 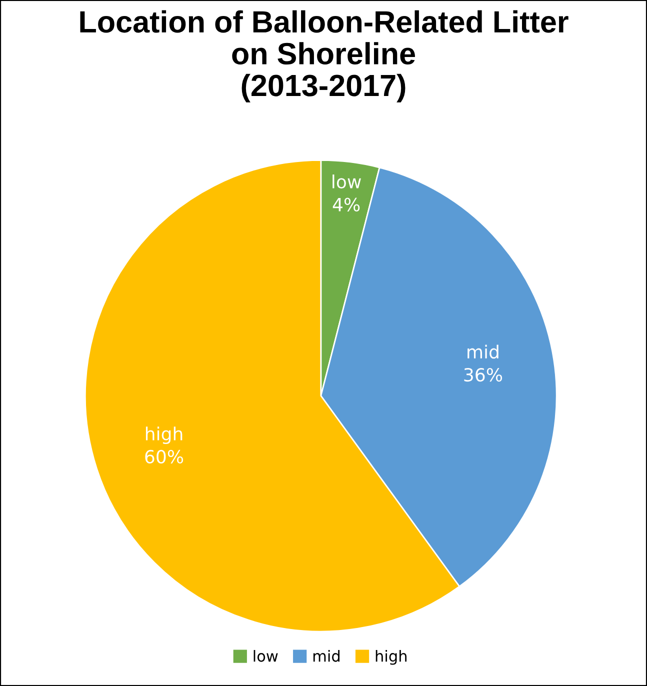 What do you see at coordinates (483, 351) in the screenshot?
I see `slice-label: mid` at bounding box center [483, 351].